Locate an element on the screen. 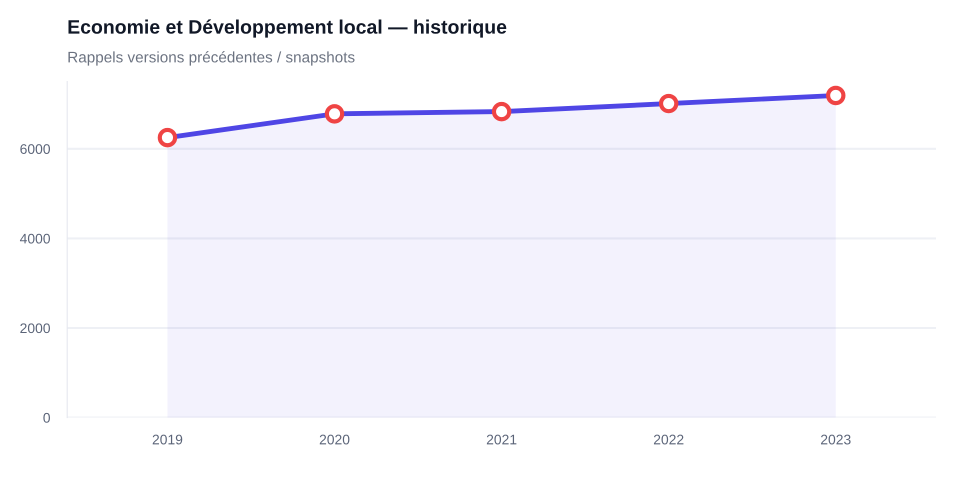 This screenshot has height=480, width=960. x-tick-label: 2020 is located at coordinates (335, 439).